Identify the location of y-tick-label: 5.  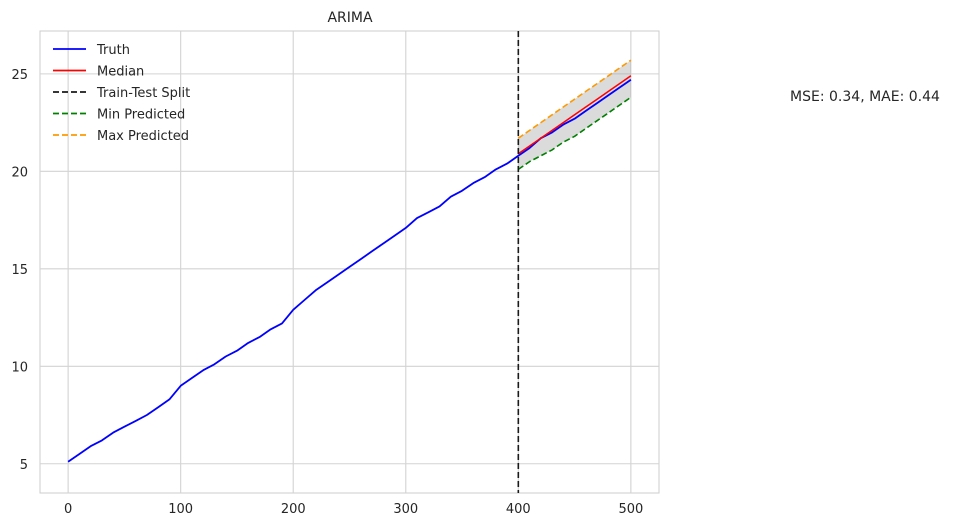
(24, 465).